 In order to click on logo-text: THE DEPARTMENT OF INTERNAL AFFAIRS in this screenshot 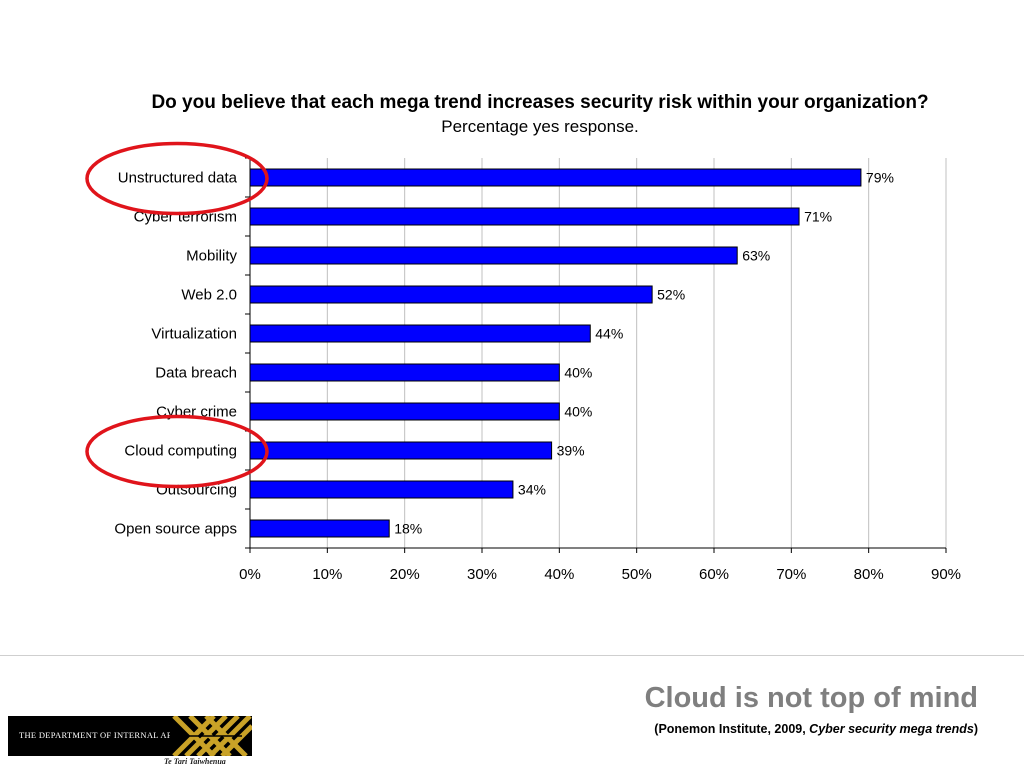, I will do `click(108, 735)`.